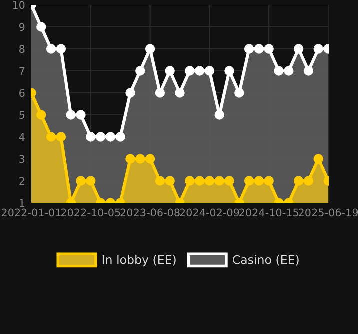 The width and height of the screenshot is (358, 334). What do you see at coordinates (22, 203) in the screenshot?
I see `y-tick-label: 1` at bounding box center [22, 203].